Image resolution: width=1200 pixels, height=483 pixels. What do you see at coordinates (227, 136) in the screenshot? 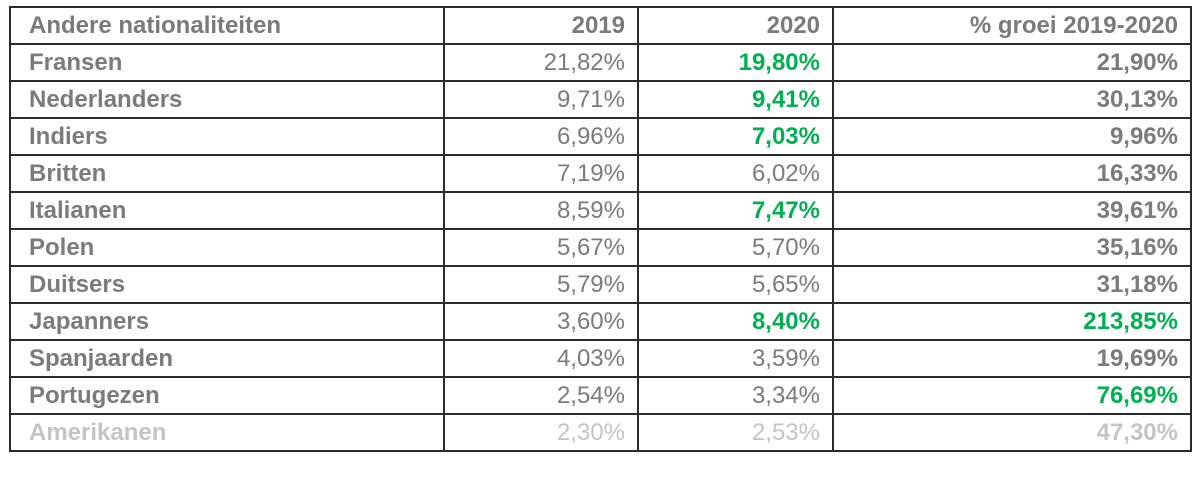
I see `nationality-cell: Indiers` at bounding box center [227, 136].